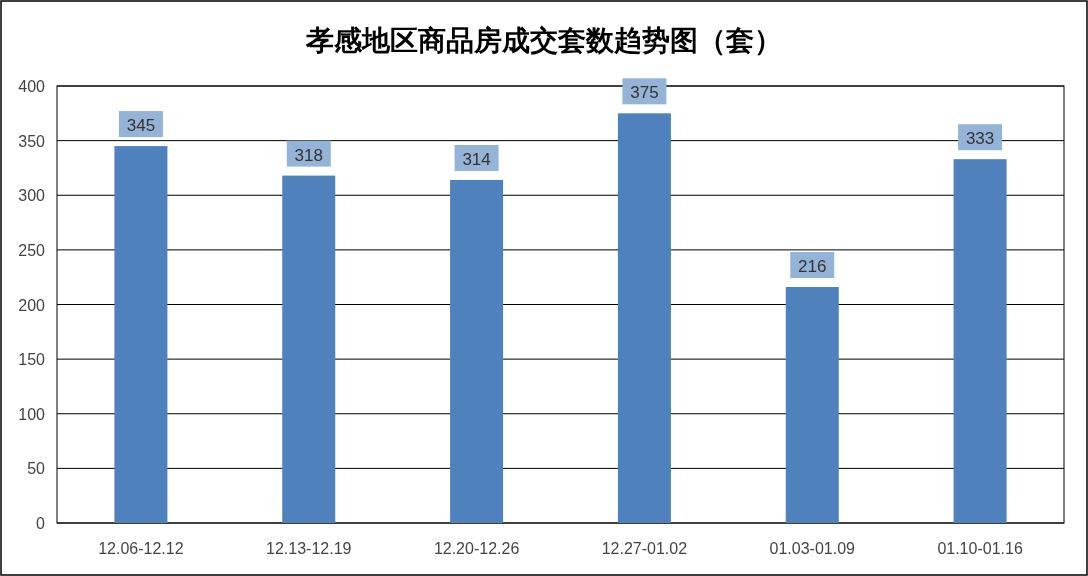 This screenshot has width=1088, height=576. Describe the element at coordinates (41, 523) in the screenshot. I see `y-tick-label: 0` at that location.